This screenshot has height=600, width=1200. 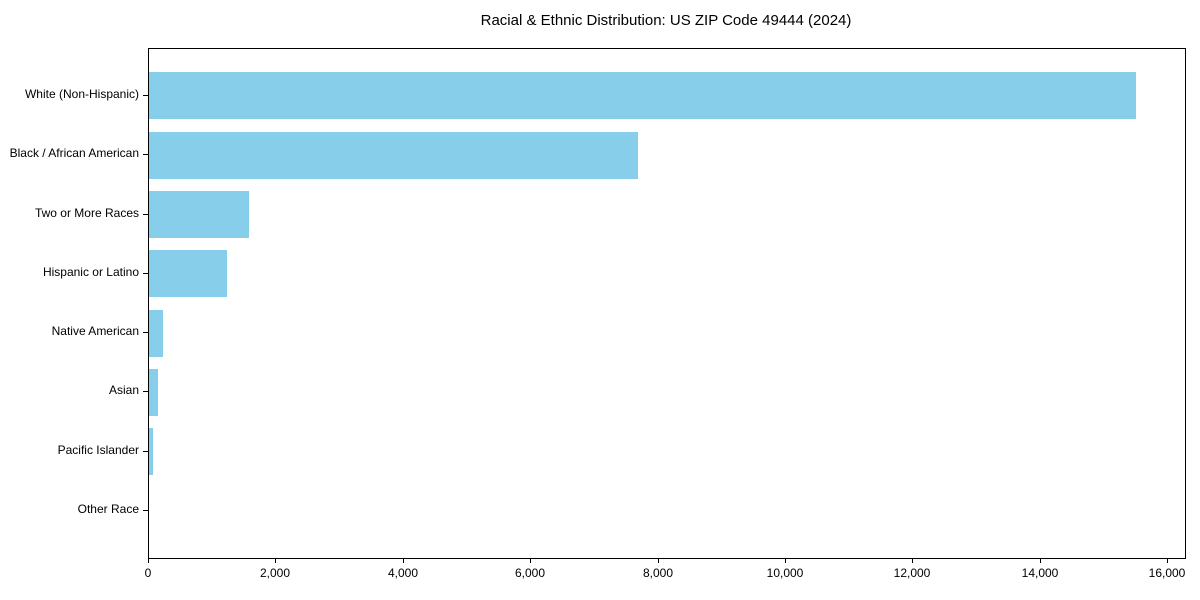 What do you see at coordinates (81, 93) in the screenshot?
I see `y-axis-label: White (Non-Hispanic)` at bounding box center [81, 93].